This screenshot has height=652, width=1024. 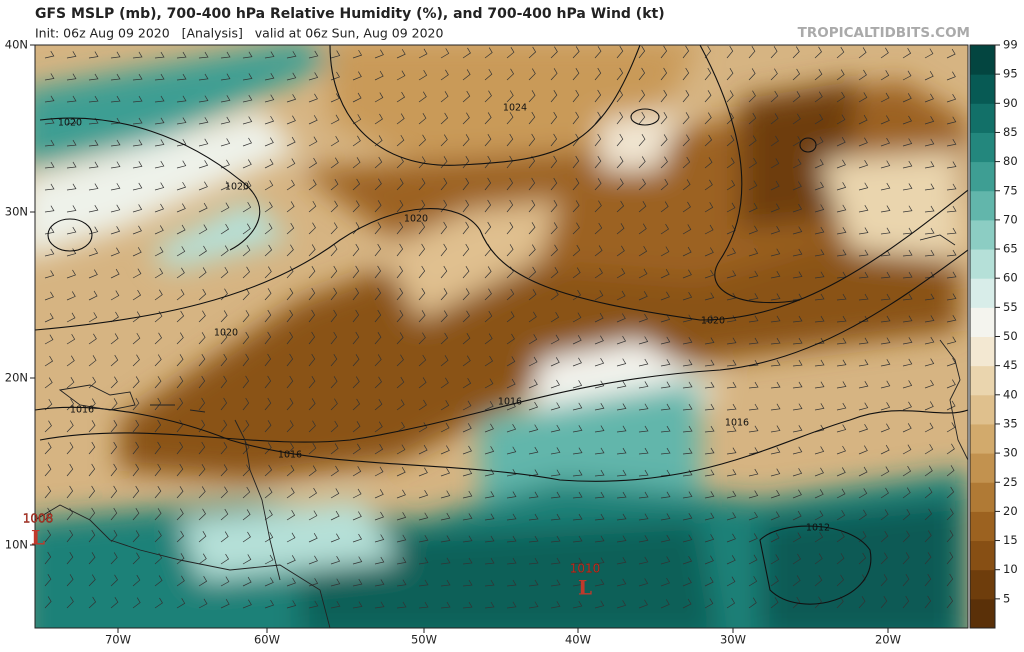 What do you see at coordinates (1010, 45) in the screenshot?
I see `colorbar-label: 99` at bounding box center [1010, 45].